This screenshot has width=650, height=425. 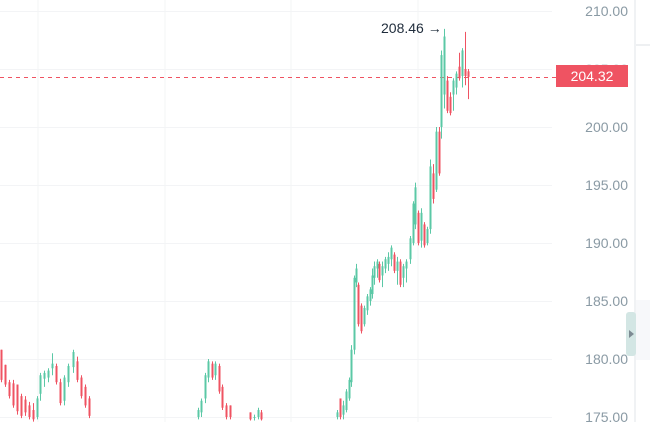 I want to click on last-price-tag: 204.32, so click(x=592, y=76).